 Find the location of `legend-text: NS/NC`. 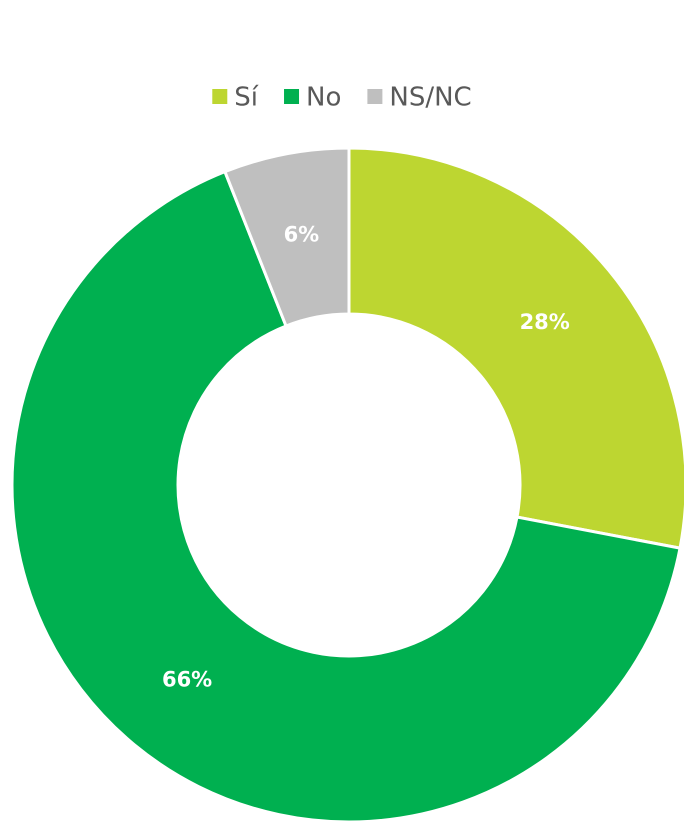

legend-text: NS/NC is located at coordinates (430, 98).